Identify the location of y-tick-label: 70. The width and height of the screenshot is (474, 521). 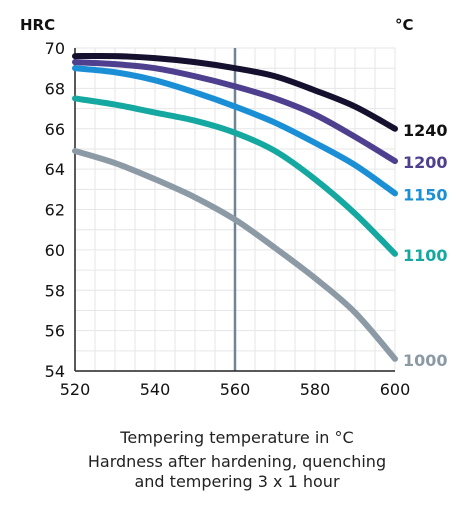
(55, 48).